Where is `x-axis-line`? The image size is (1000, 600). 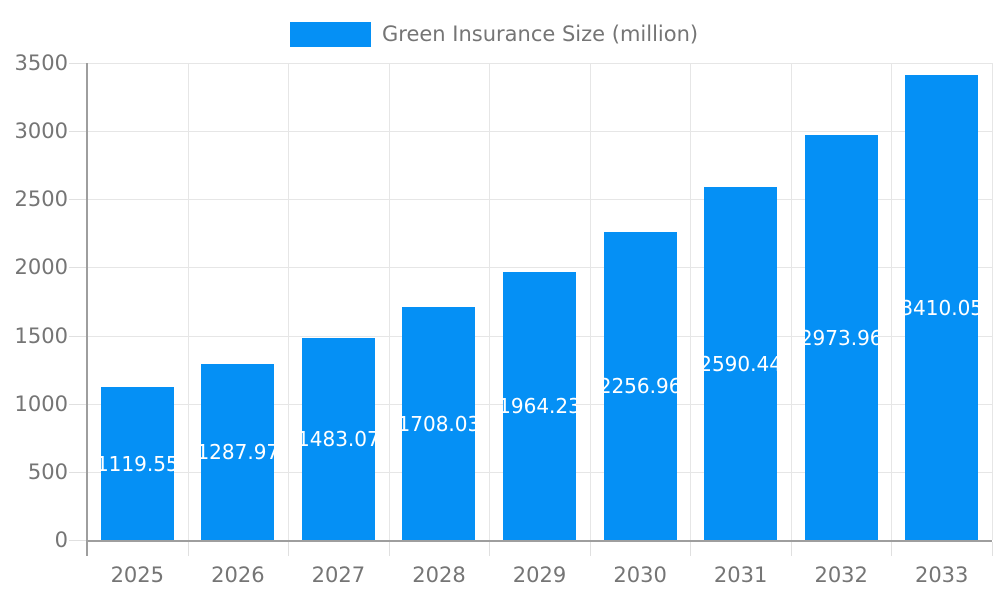 x-axis-line is located at coordinates (539, 541).